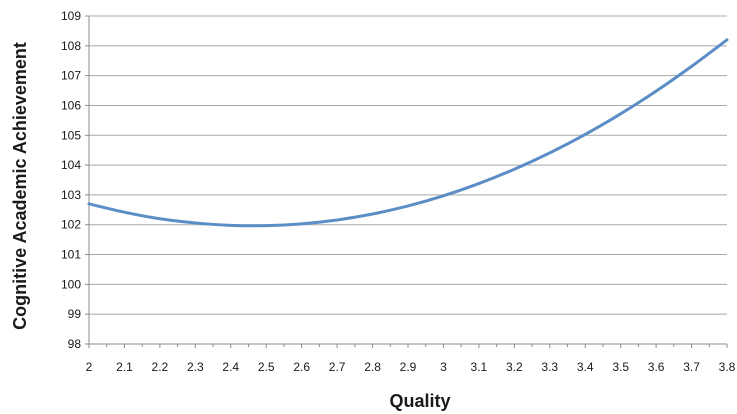 The image size is (737, 414). What do you see at coordinates (727, 367) in the screenshot?
I see `x-tick-label: 3.8` at bounding box center [727, 367].